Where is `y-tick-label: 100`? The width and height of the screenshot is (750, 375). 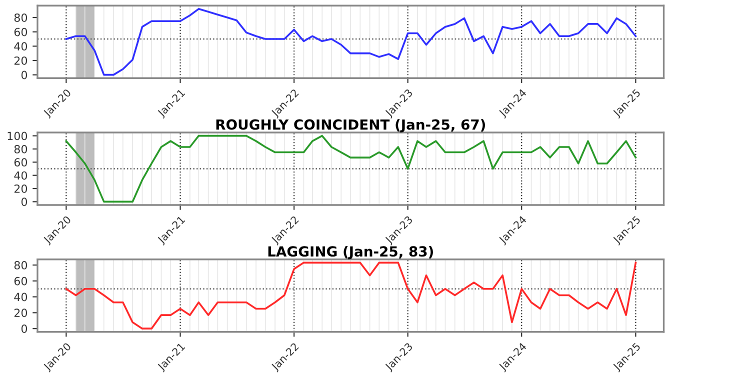 y-tick-label: 100 is located at coordinates (18, 136).